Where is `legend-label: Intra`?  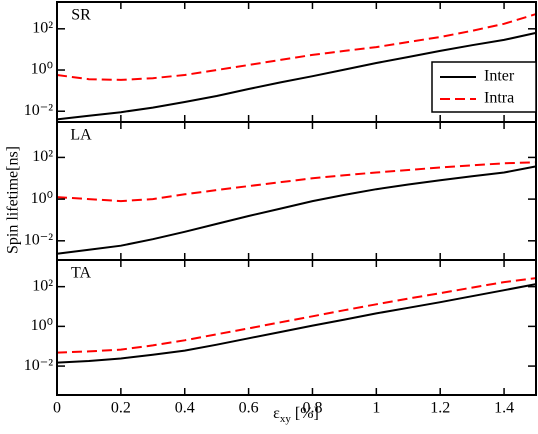 legend-label: Intra is located at coordinates (499, 98).